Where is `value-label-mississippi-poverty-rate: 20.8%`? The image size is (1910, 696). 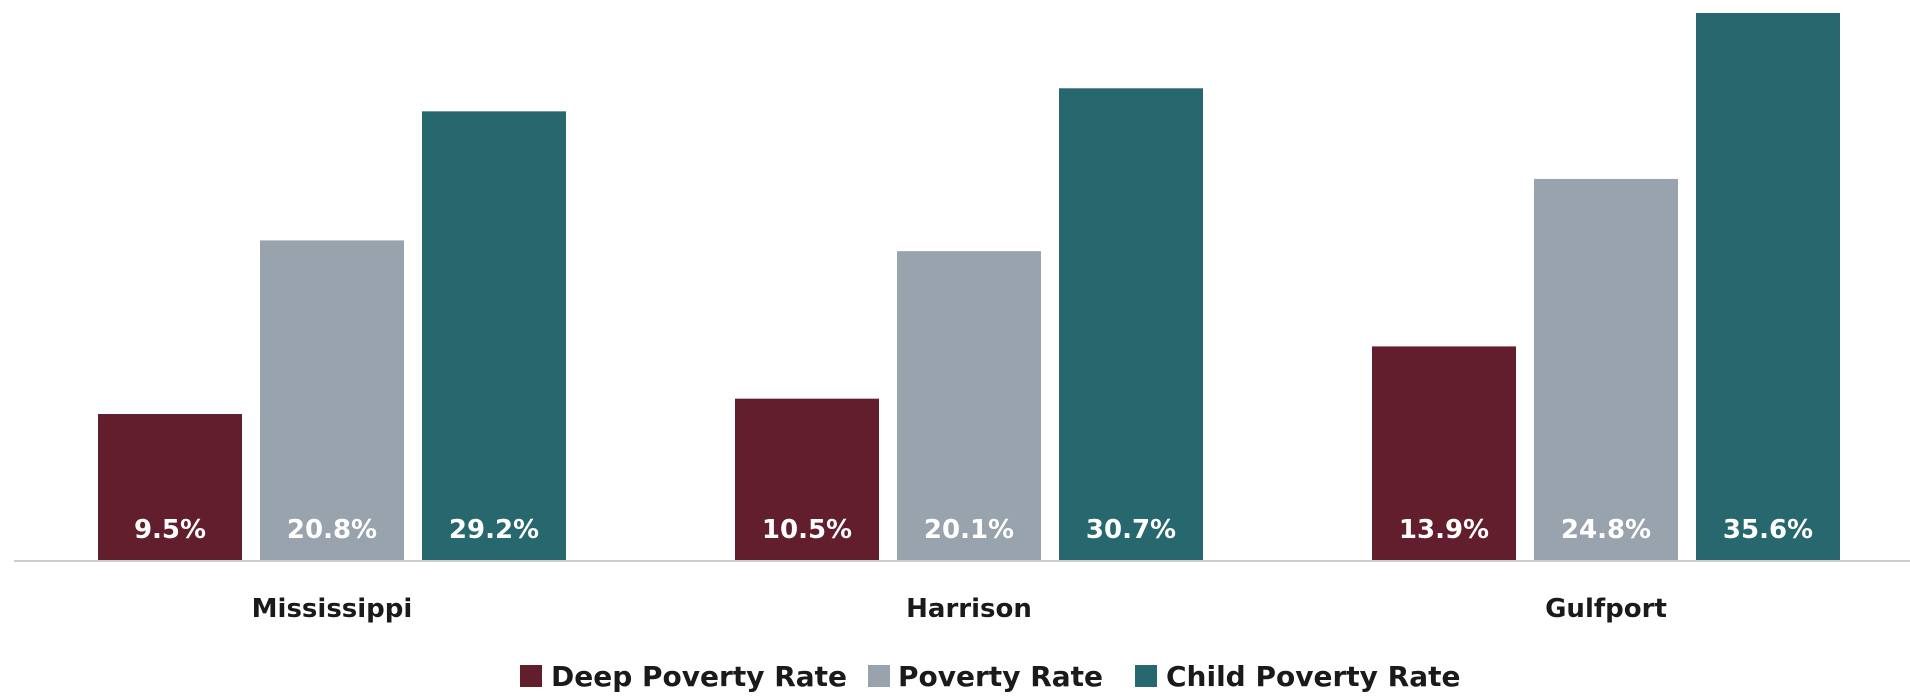
value-label-mississippi-poverty-rate: 20.8% is located at coordinates (332, 530).